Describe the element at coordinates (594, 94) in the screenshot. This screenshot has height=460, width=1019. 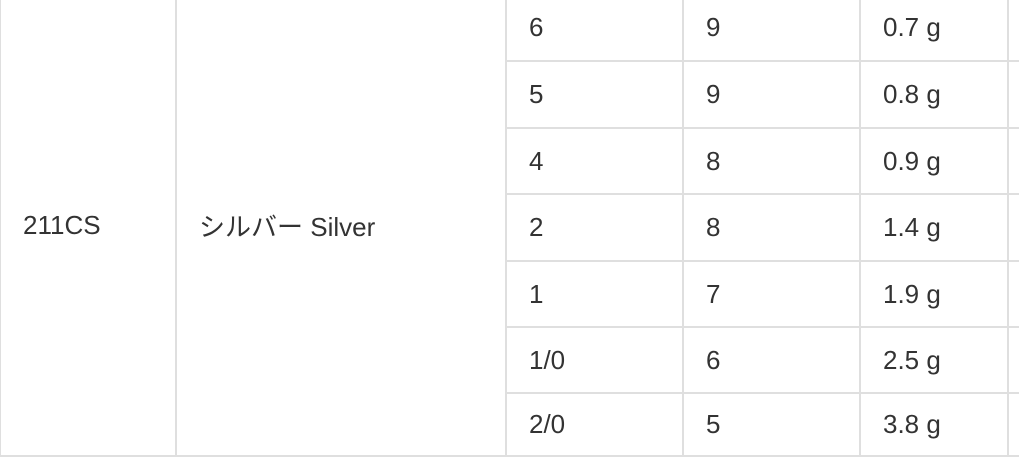
I see `size-cell: 5` at that location.